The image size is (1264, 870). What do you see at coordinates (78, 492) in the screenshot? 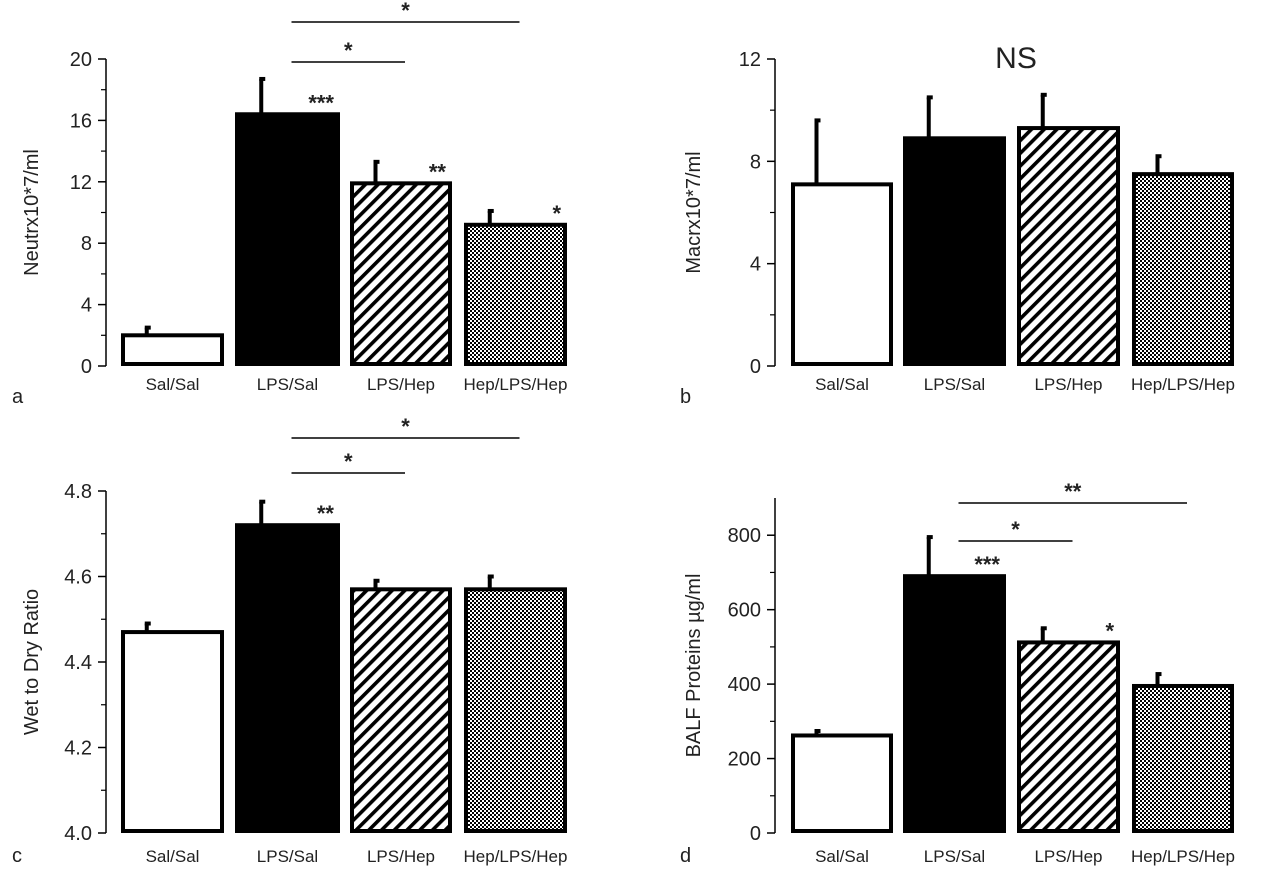
I see `y-tick-label: 4.8` at bounding box center [78, 492].